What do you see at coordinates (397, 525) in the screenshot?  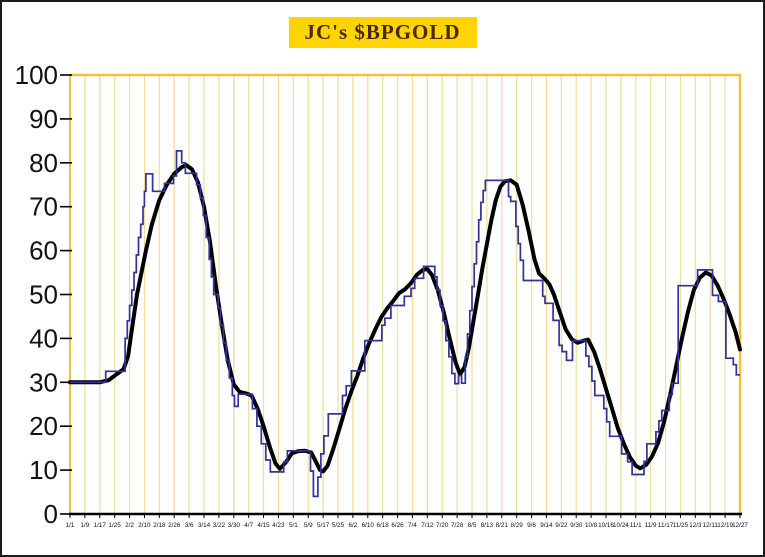 I see `svg-text: 6/26` at bounding box center [397, 525].